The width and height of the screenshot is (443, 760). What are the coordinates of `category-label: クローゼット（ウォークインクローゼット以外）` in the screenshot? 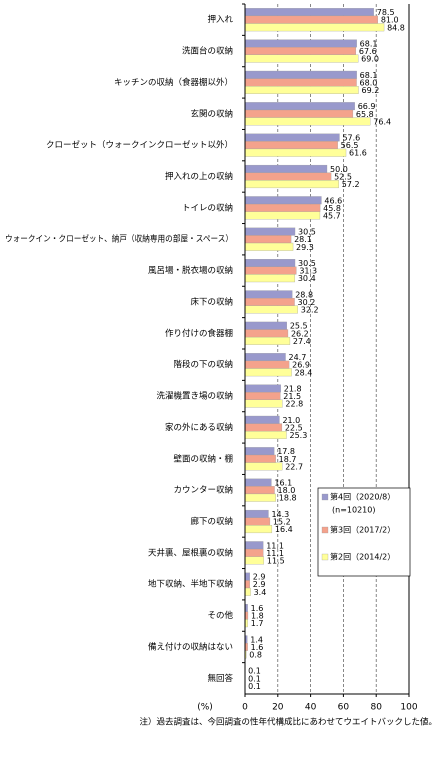 It's located at (139, 145).